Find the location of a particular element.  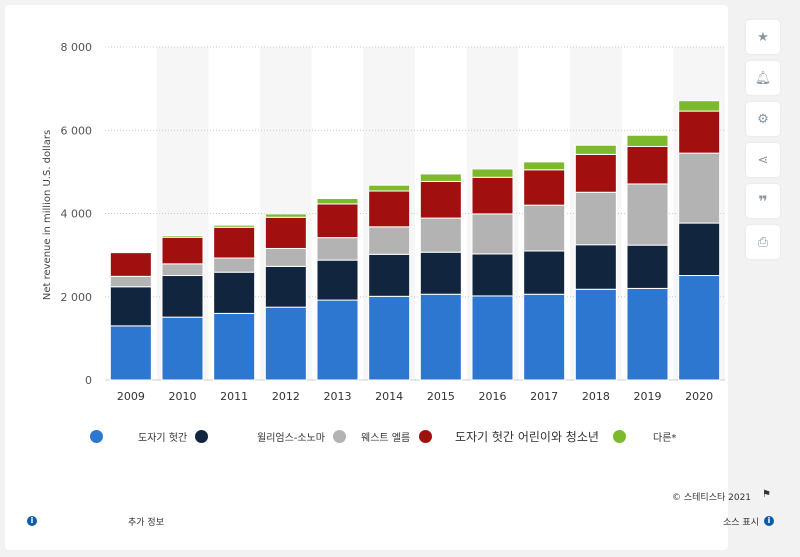

y-tick-label: 6 000 is located at coordinates (77, 130).